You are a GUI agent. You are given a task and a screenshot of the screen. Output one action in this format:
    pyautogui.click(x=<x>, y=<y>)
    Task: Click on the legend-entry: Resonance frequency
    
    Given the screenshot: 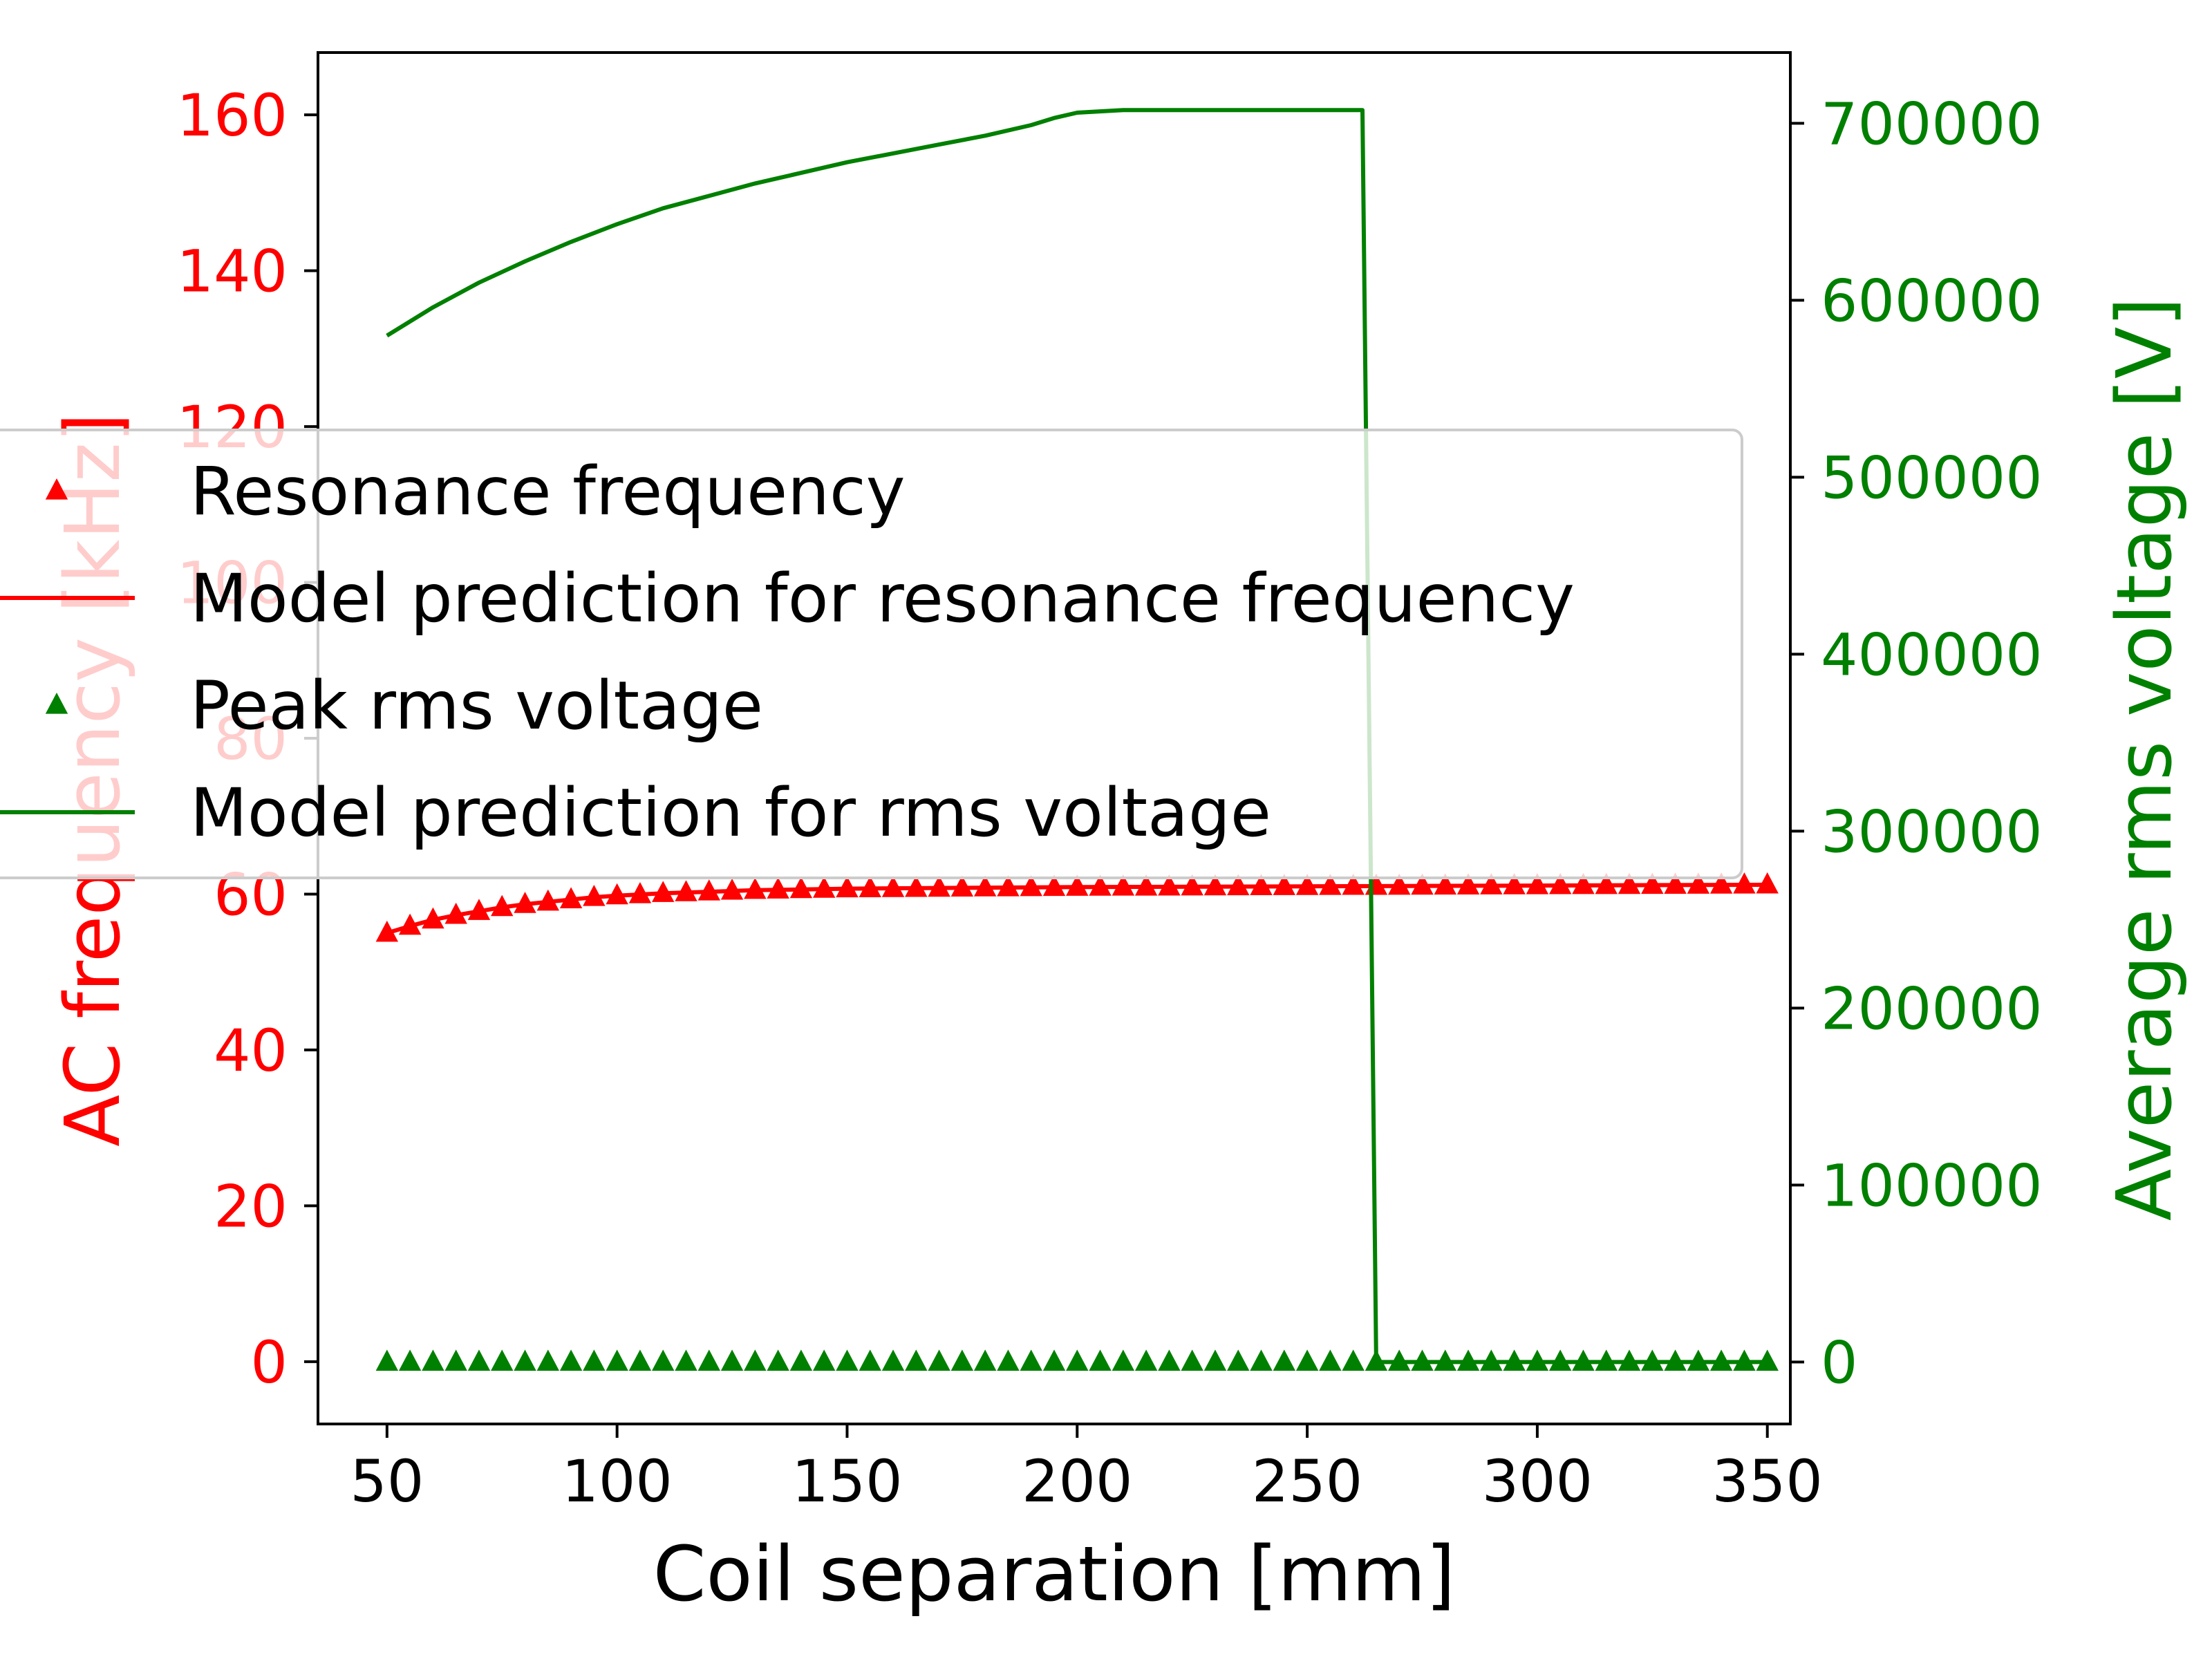 What is the action you would take?
    pyautogui.click(x=475, y=491)
    